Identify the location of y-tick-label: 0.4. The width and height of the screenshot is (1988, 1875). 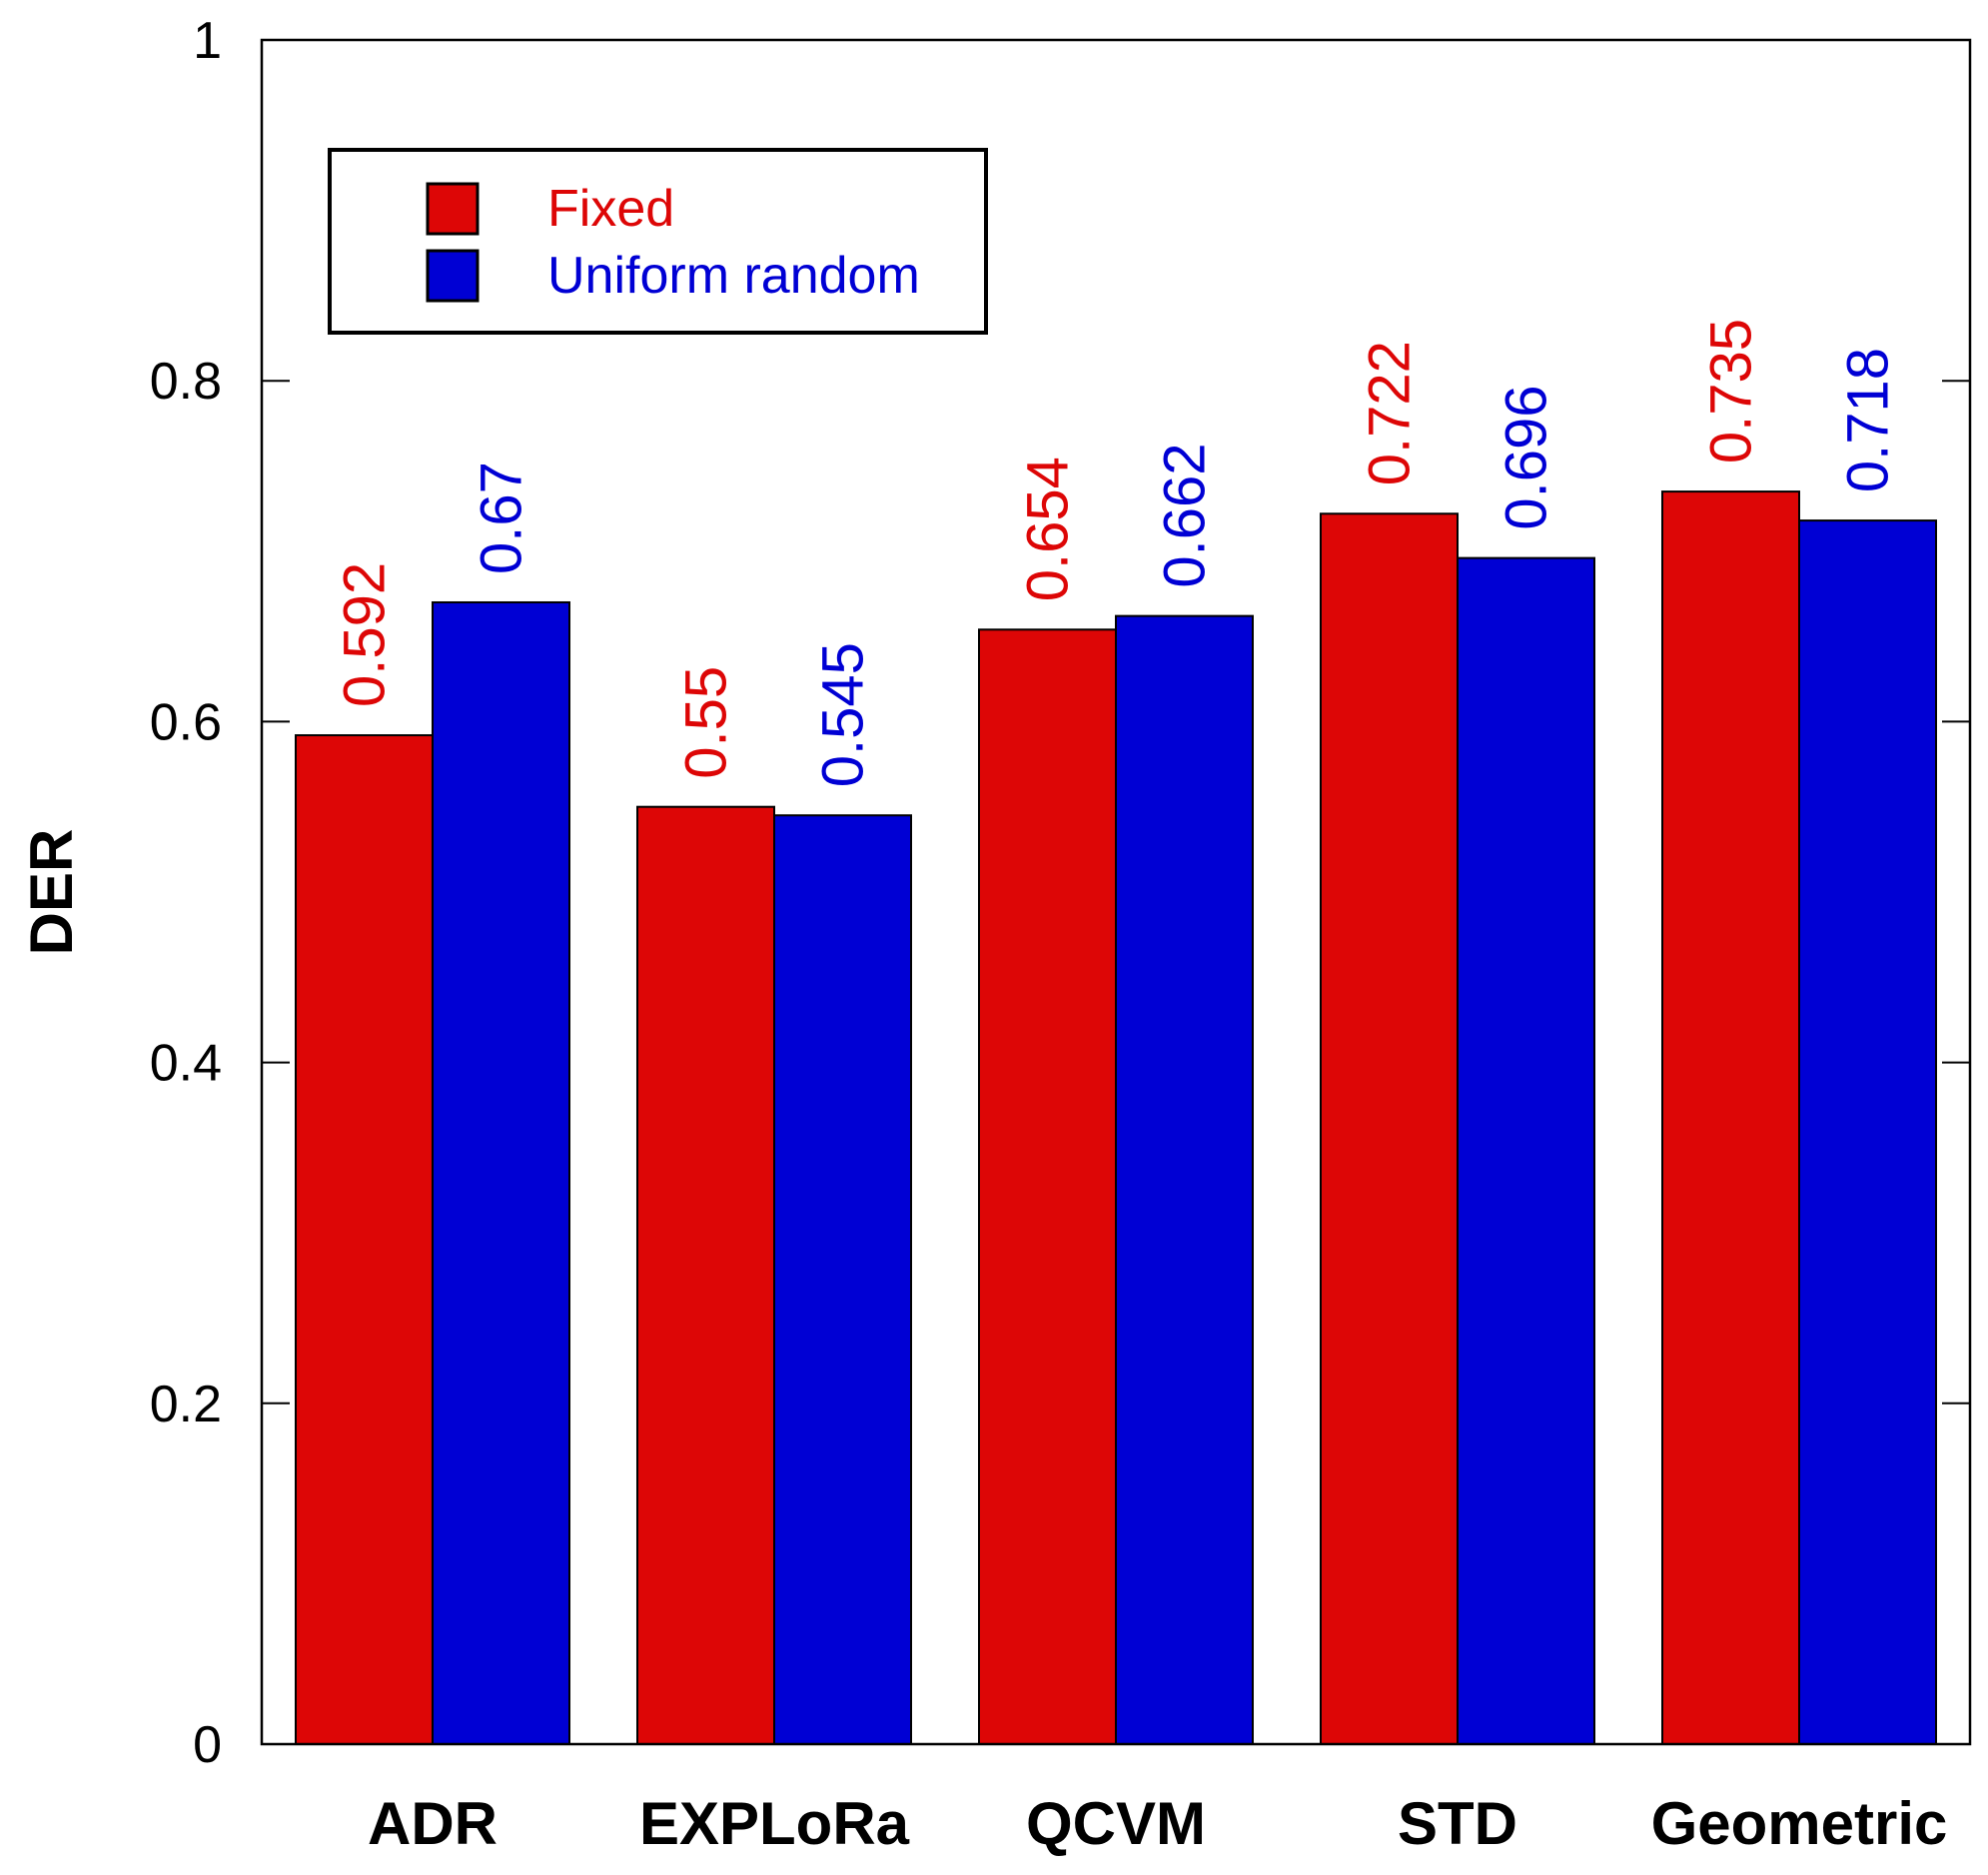
(186, 1064).